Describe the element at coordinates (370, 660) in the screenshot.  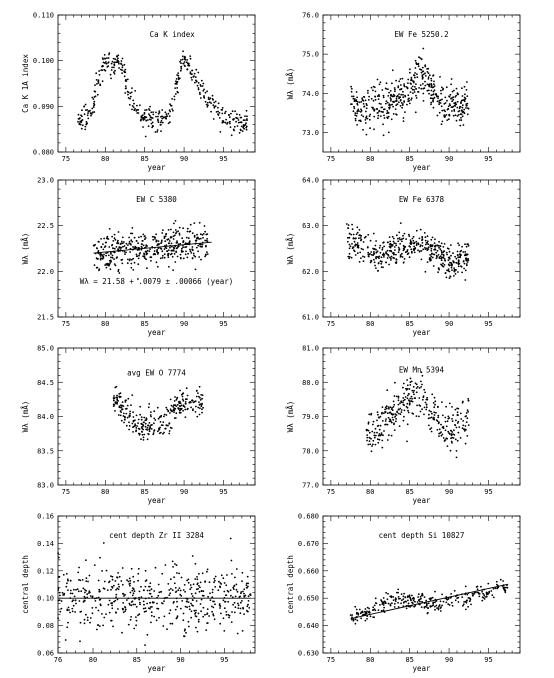
I see `x-tick-label: 80` at that location.